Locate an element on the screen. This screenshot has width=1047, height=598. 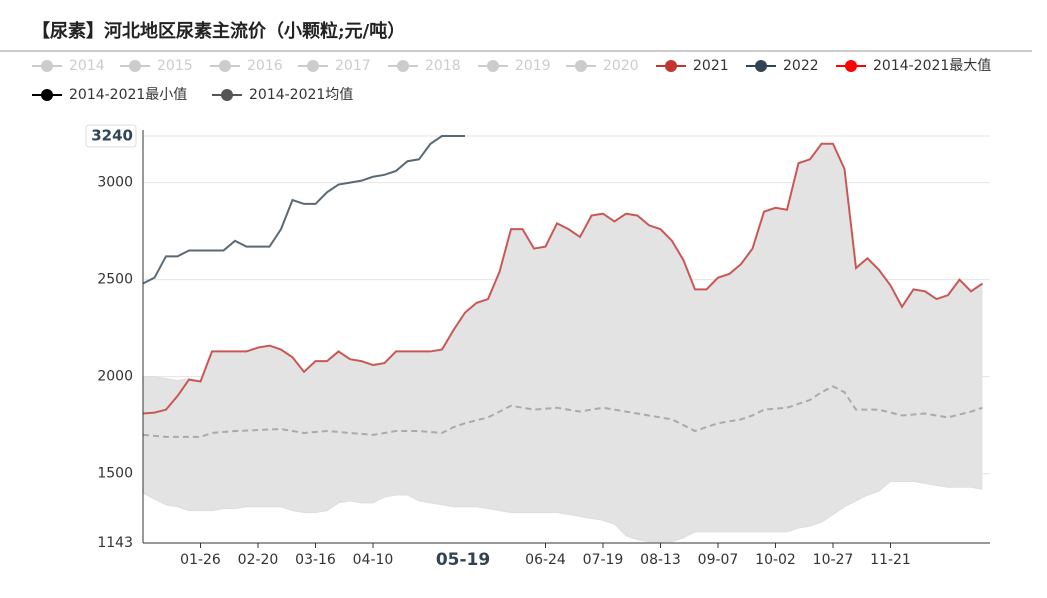
legend-label: 2015 is located at coordinates (175, 66).